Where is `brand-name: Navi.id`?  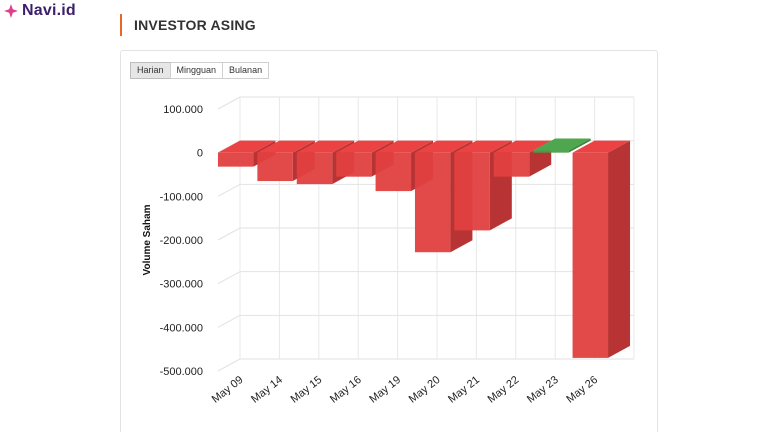
brand-name: Navi.id is located at coordinates (49, 10).